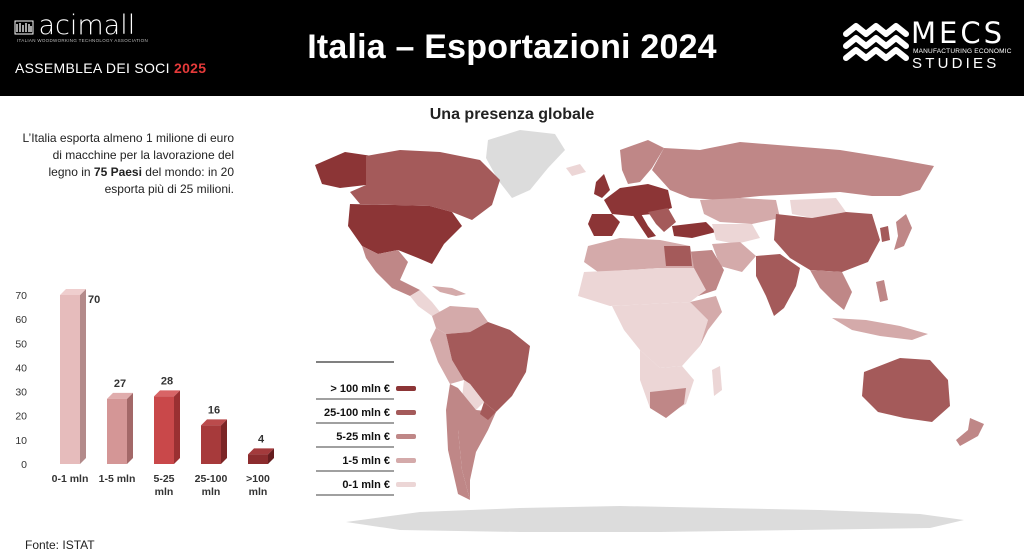  Describe the element at coordinates (880, 329) in the screenshot. I see `map-indonesia` at that location.